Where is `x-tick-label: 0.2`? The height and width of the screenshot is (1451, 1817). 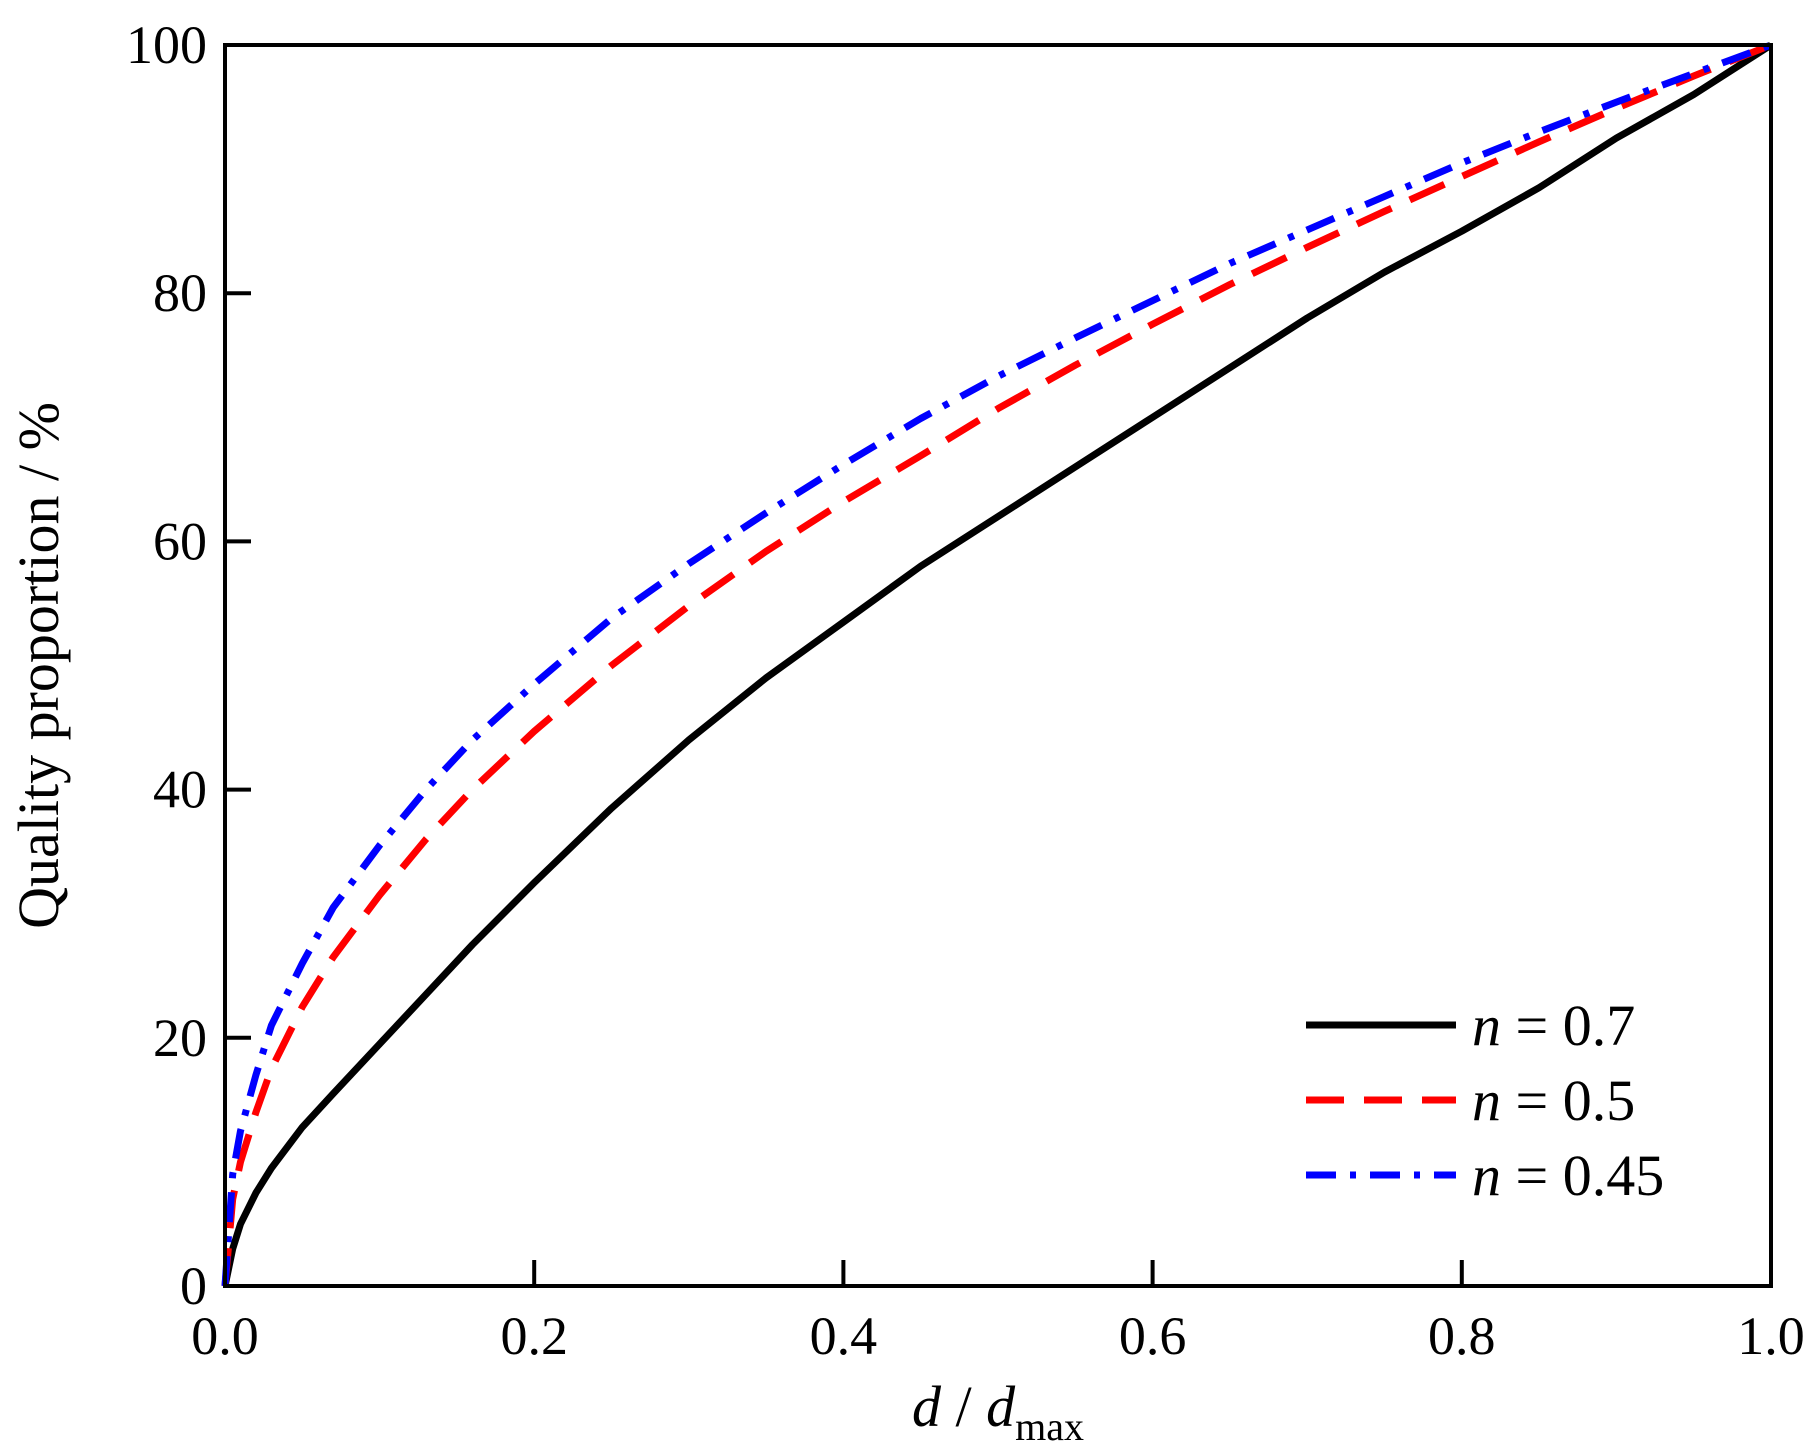 x-tick-label: 0.2 is located at coordinates (534, 1336).